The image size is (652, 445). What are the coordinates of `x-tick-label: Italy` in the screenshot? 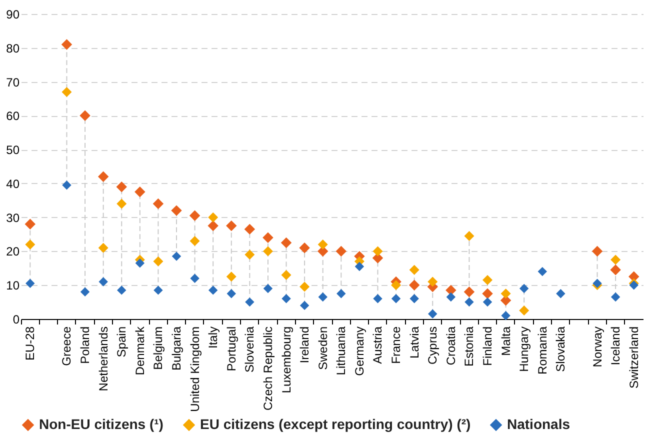 It's located at (213, 337).